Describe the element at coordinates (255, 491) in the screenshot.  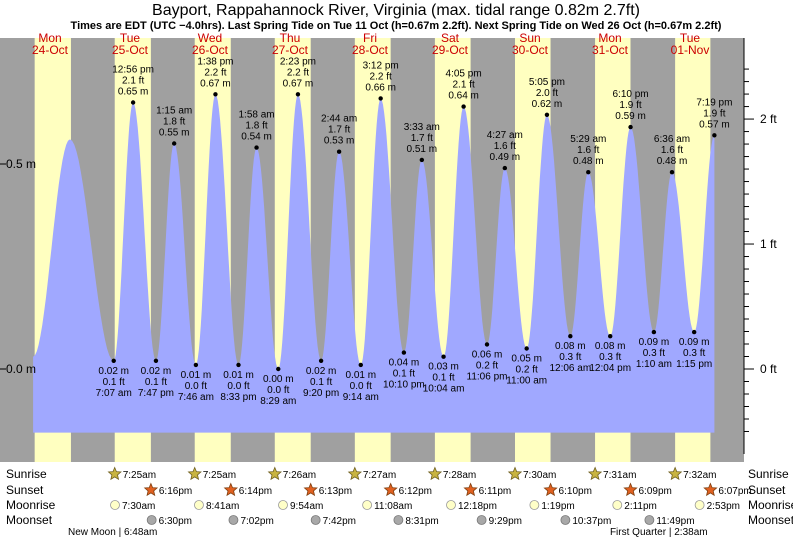
I see `sunset-time: 6:14pm` at that location.